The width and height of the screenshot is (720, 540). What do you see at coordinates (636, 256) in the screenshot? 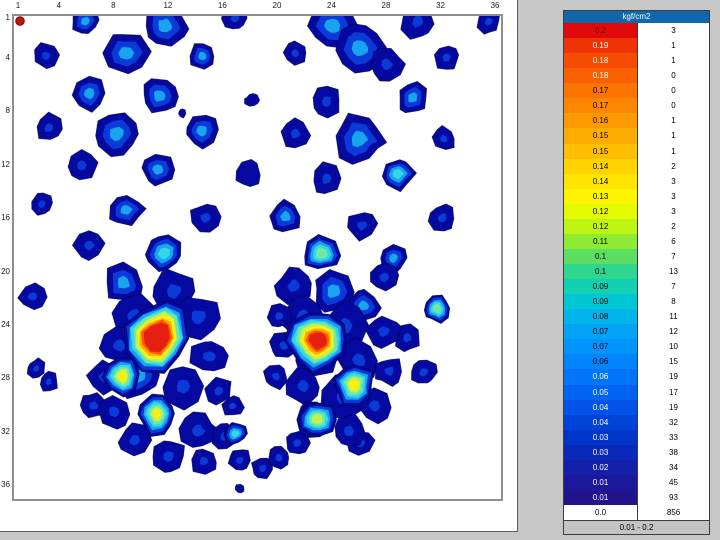
I see `legend-row: 0.1 7` at bounding box center [636, 256].